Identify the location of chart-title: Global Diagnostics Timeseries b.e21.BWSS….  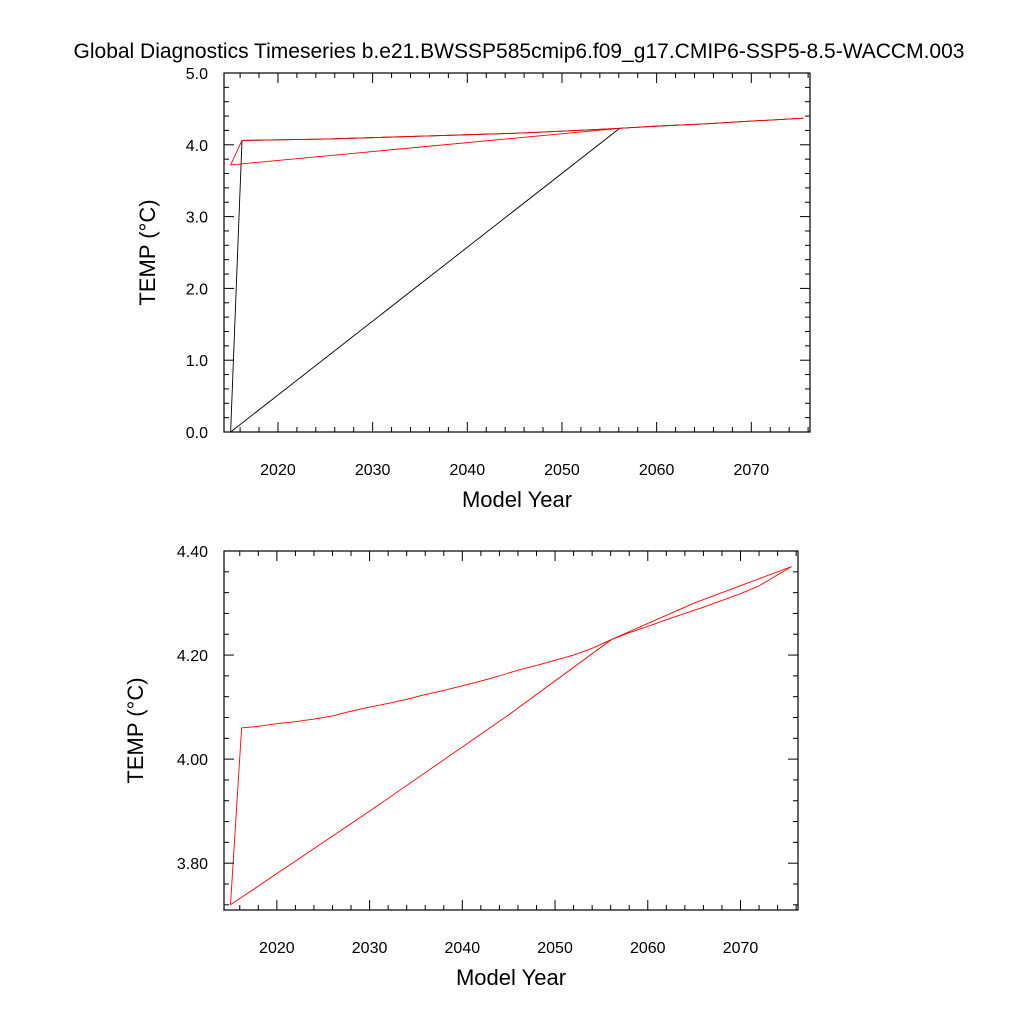
(519, 51).